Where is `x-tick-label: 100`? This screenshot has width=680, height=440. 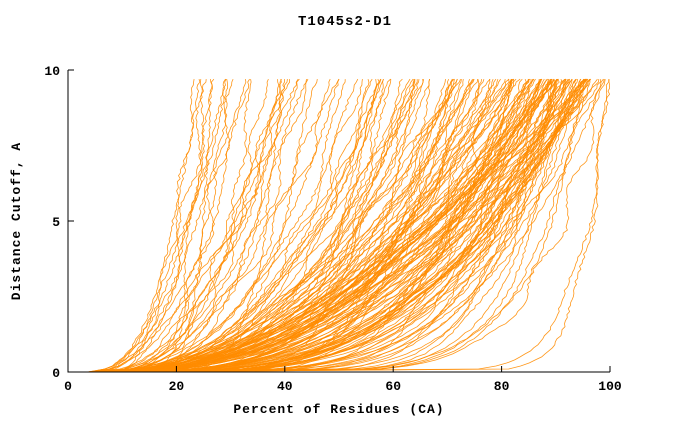 x-tick-label: 100 is located at coordinates (610, 386).